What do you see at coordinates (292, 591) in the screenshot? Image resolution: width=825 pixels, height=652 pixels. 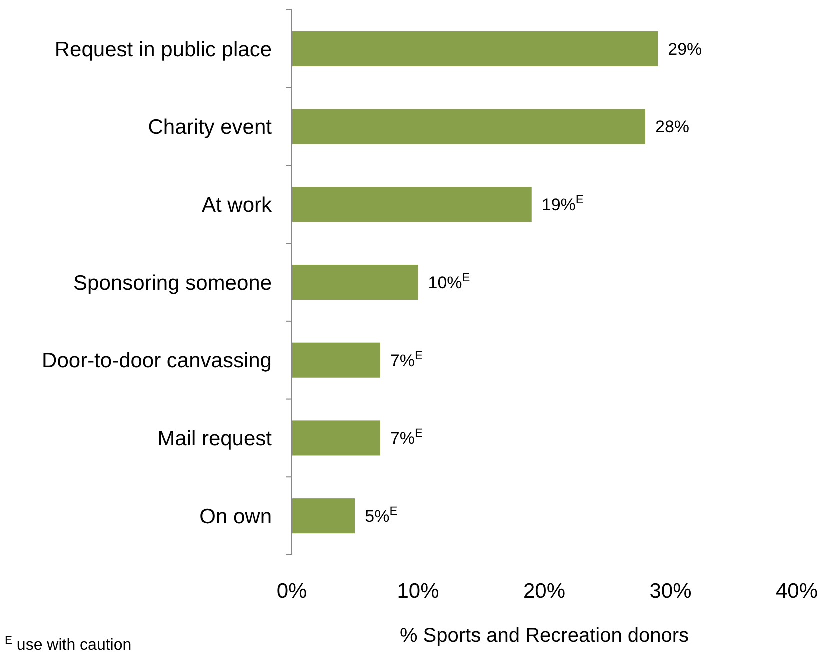 I see `x-tick-label: 0%` at bounding box center [292, 591].